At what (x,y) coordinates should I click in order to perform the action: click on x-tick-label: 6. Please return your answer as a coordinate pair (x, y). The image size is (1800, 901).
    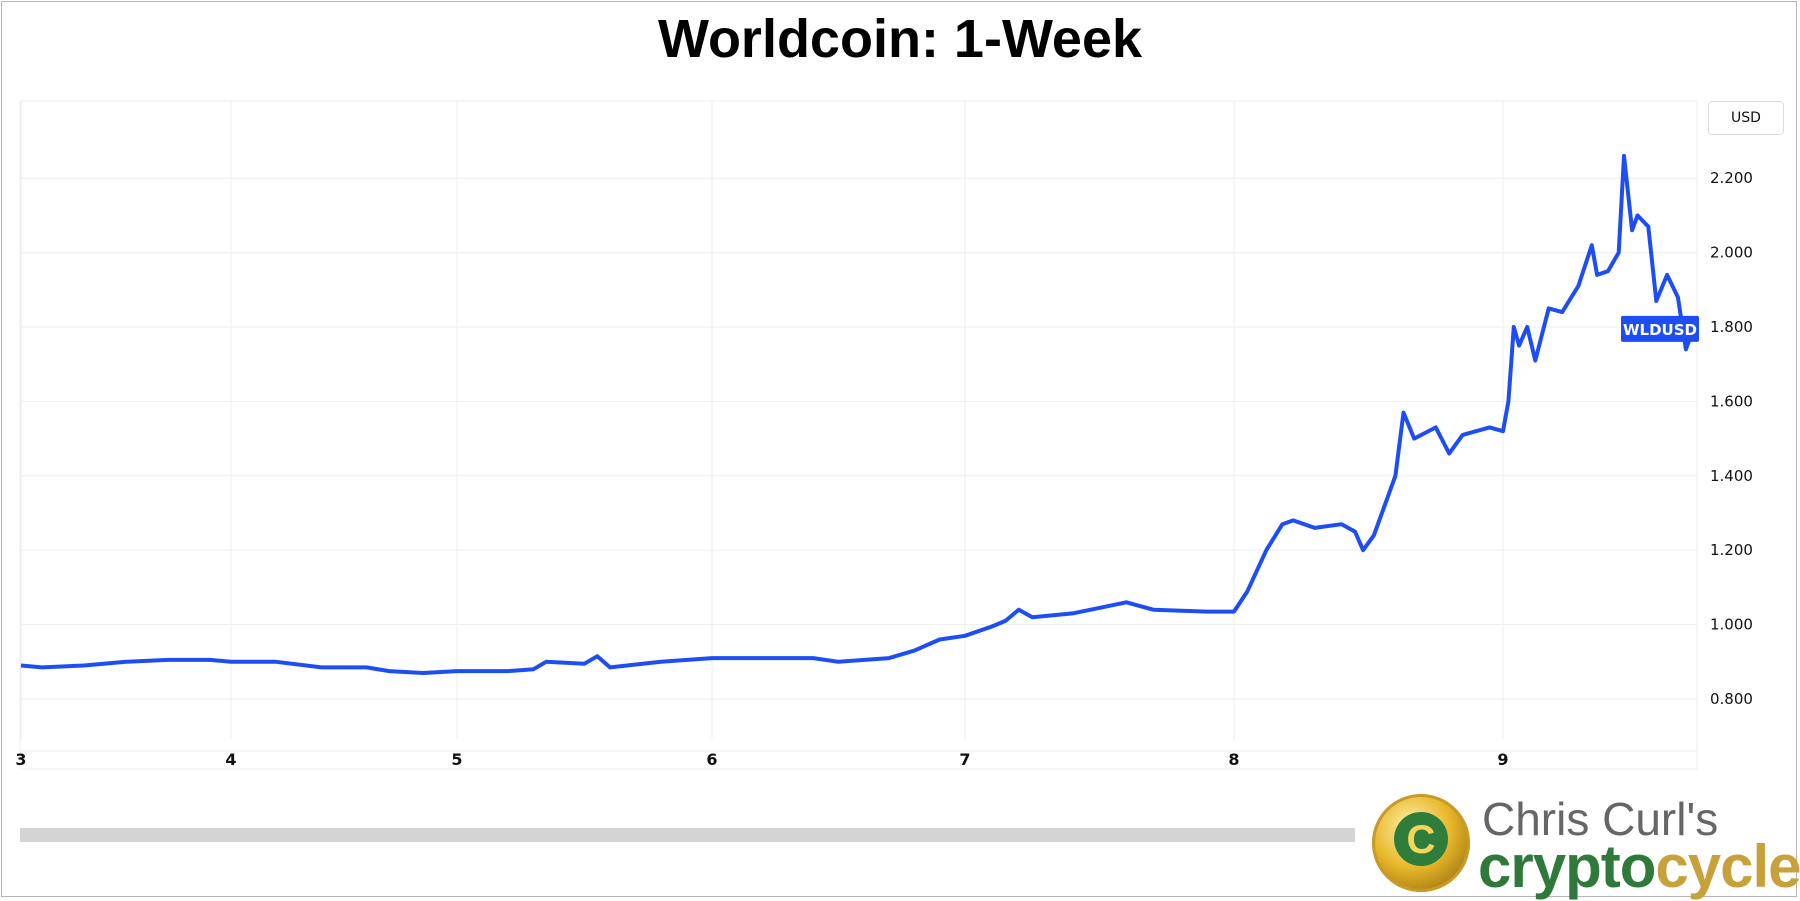
    Looking at the image, I should click on (711, 759).